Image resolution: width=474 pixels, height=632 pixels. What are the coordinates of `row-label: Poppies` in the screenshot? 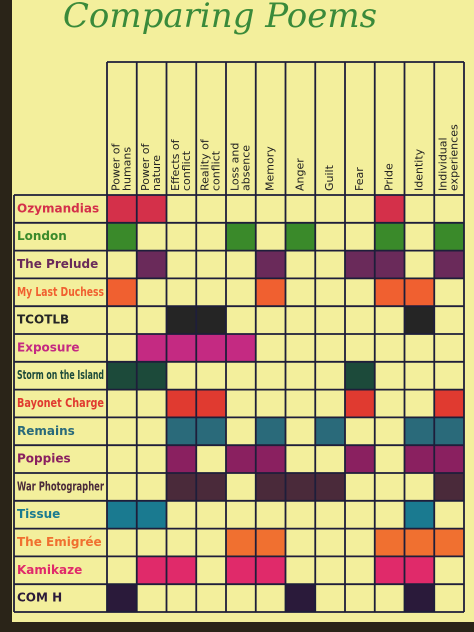 It's located at (44, 459).